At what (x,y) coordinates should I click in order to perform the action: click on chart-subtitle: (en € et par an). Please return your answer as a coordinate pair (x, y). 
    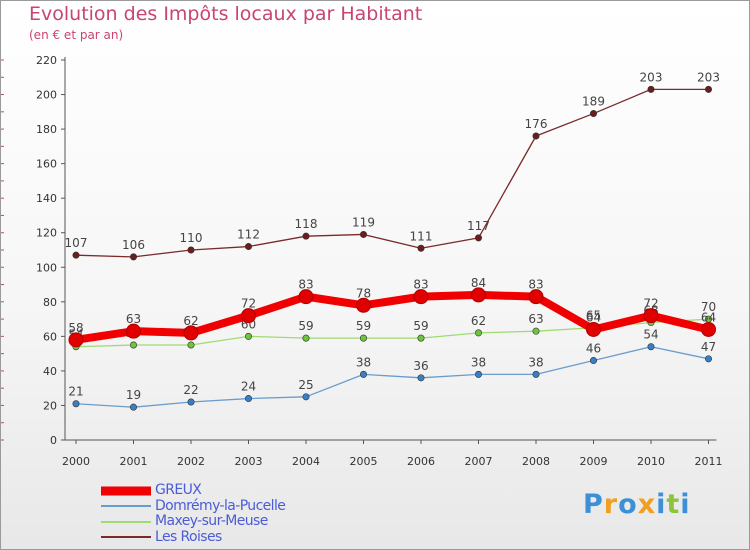
    Looking at the image, I should click on (76, 35).